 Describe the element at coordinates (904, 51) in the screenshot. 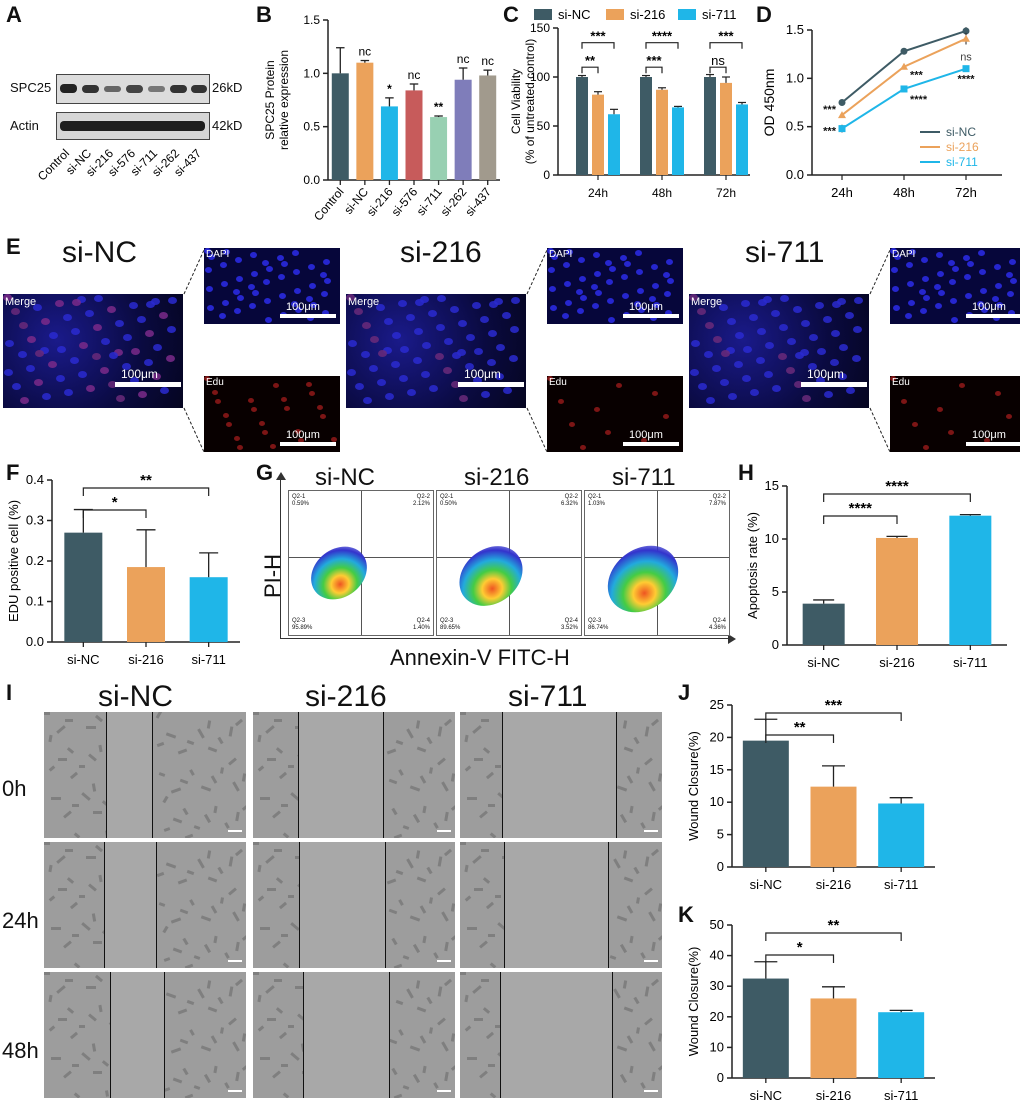

I see `data-point` at that location.